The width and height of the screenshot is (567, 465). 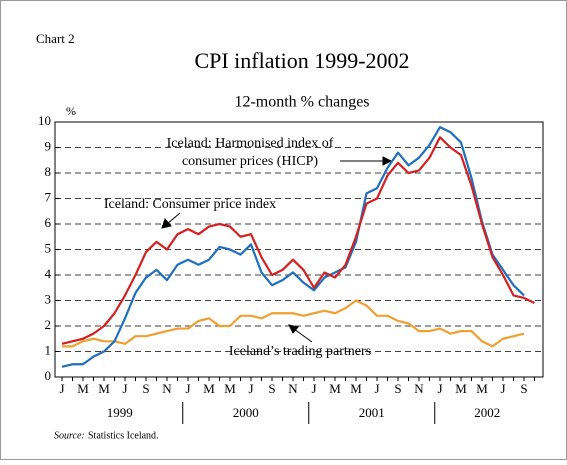 I want to click on y-unit: %, so click(x=71, y=111).